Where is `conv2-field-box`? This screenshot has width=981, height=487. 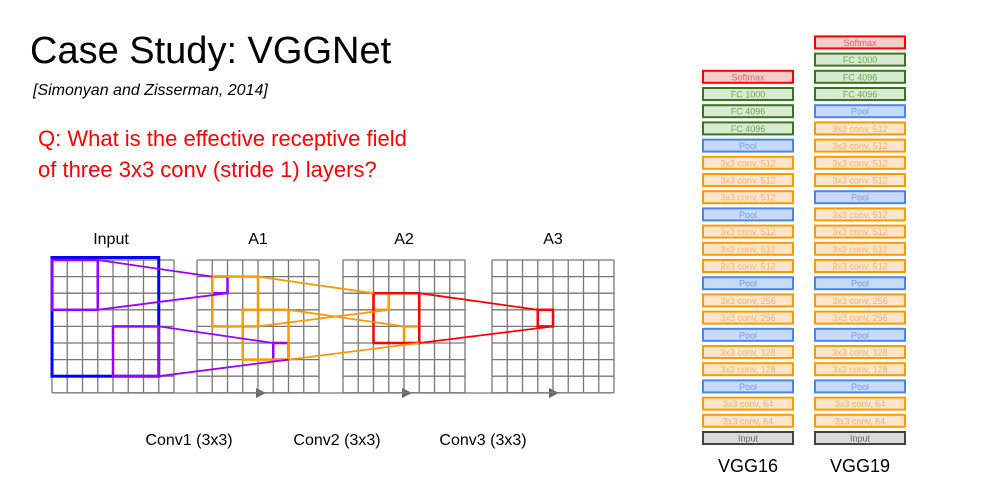 conv2-field-box is located at coordinates (265, 334).